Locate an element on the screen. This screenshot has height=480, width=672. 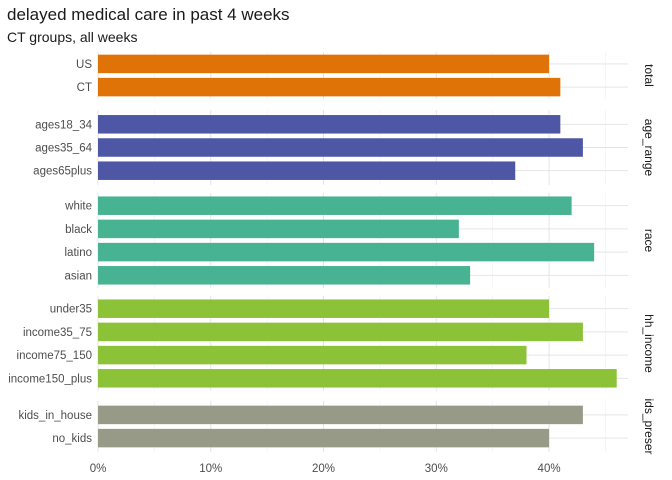
category-label: latino is located at coordinates (79, 253).